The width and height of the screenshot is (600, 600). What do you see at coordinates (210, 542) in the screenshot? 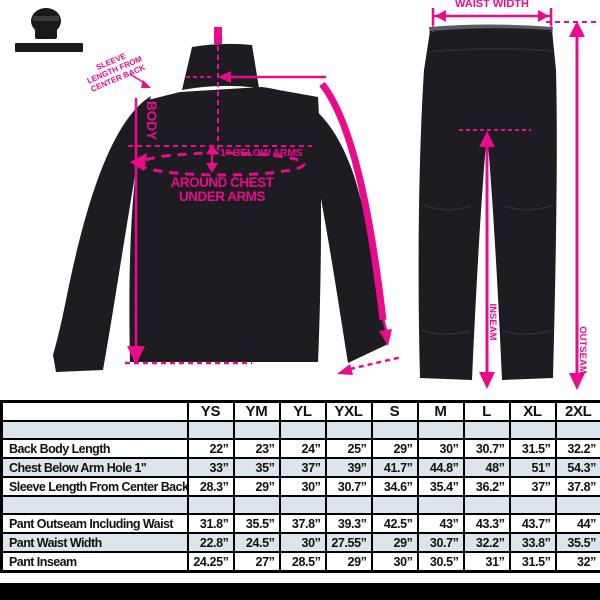
I see `measurement-value-cell: 22.8”` at bounding box center [210, 542].